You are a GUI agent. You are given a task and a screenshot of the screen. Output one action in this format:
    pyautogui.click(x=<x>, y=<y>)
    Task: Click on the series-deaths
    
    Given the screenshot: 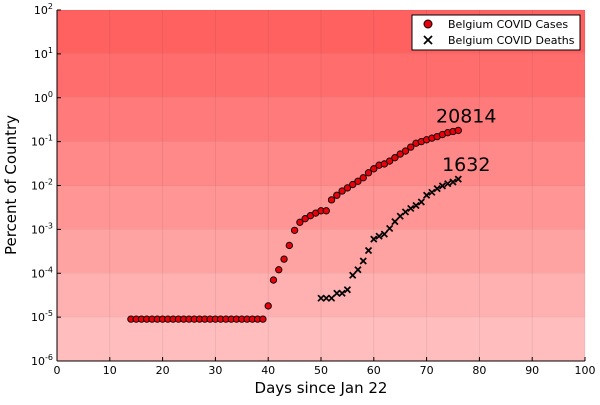 What is the action you would take?
    pyautogui.click(x=389, y=238)
    